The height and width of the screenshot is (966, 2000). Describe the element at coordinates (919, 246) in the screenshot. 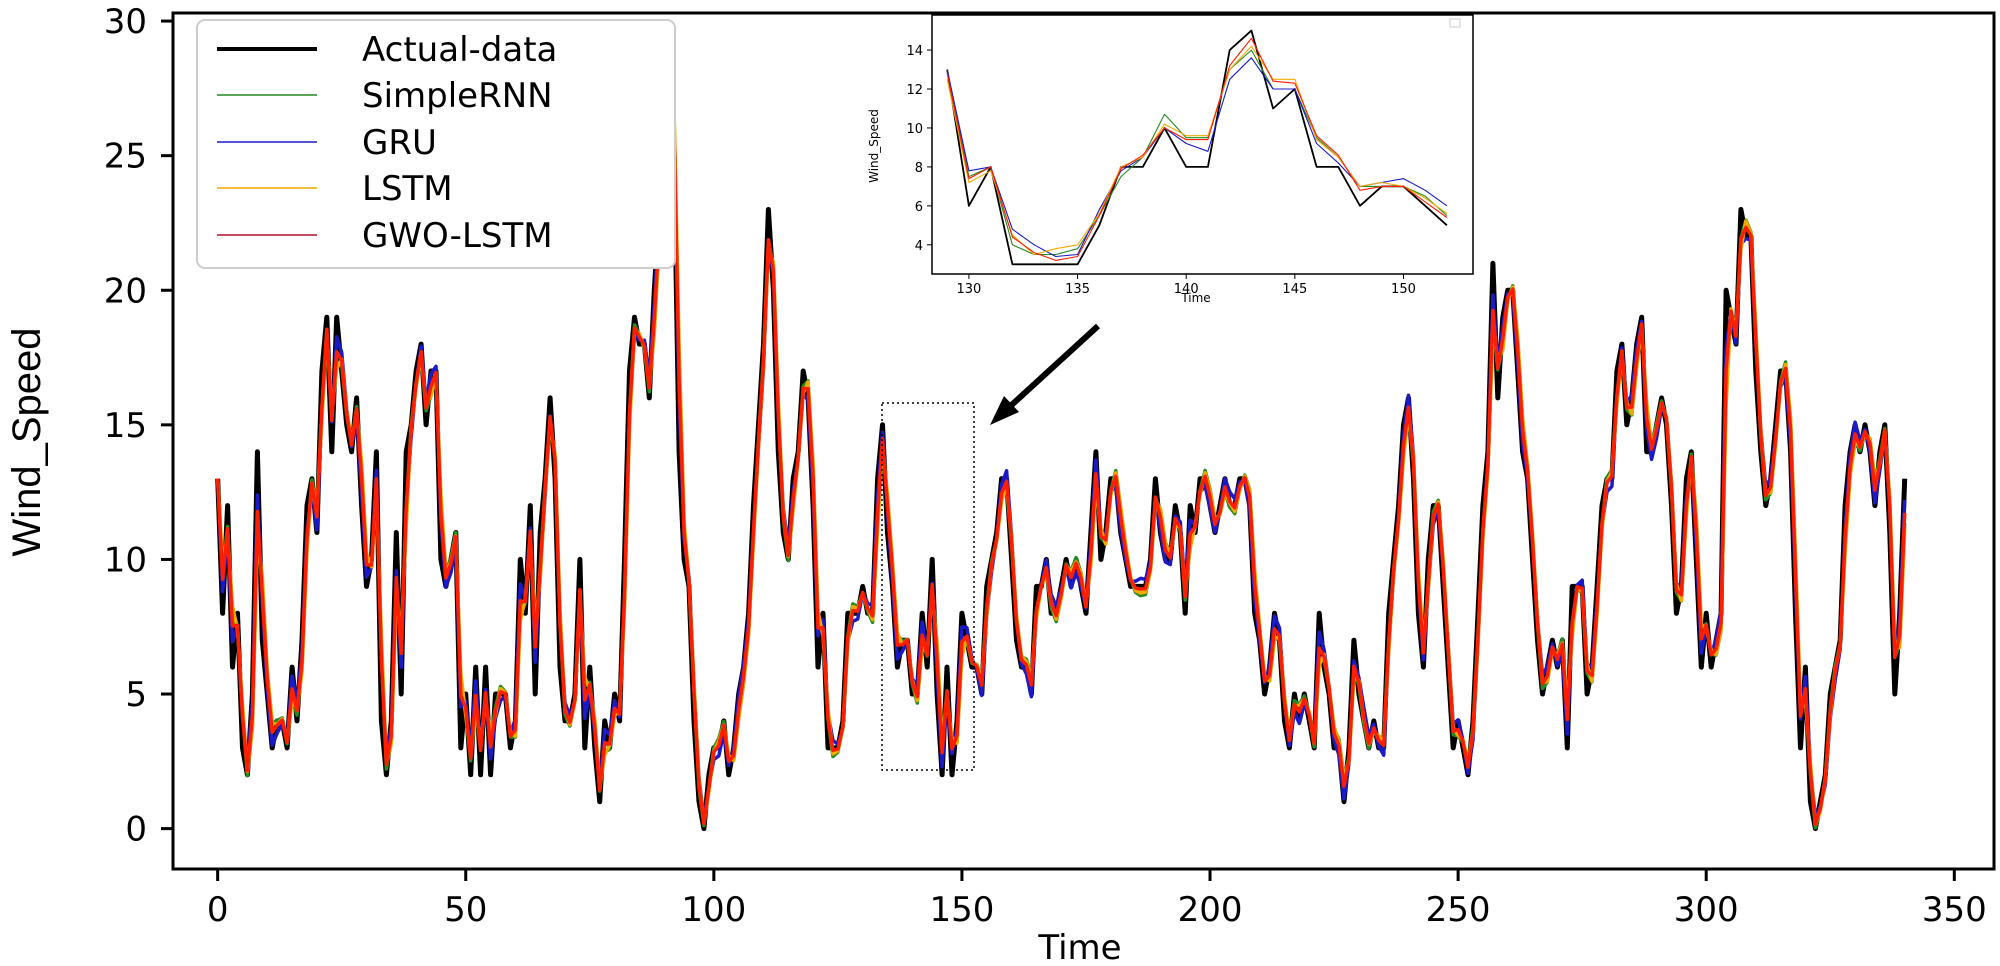

I see `inset-y-tick-label: 4` at that location.